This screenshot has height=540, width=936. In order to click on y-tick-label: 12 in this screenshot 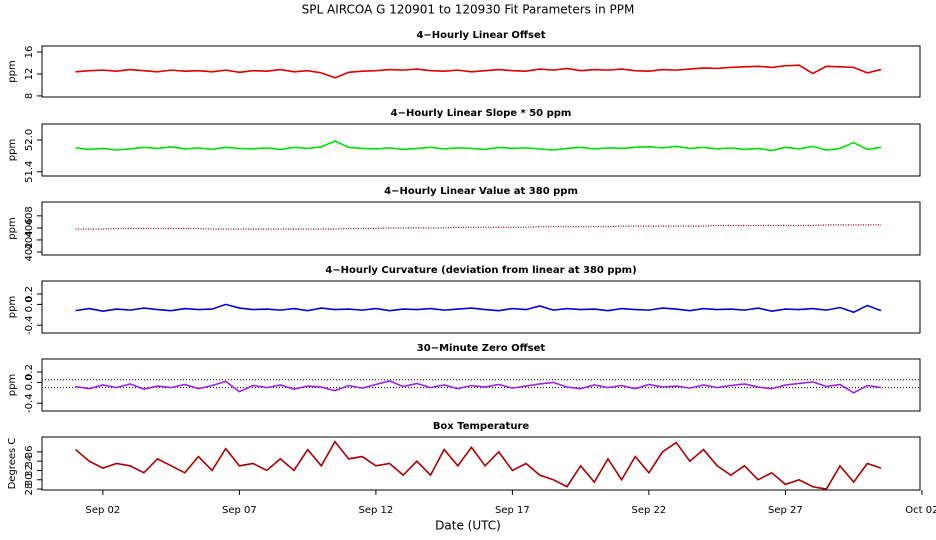, I will do `click(29, 74)`.